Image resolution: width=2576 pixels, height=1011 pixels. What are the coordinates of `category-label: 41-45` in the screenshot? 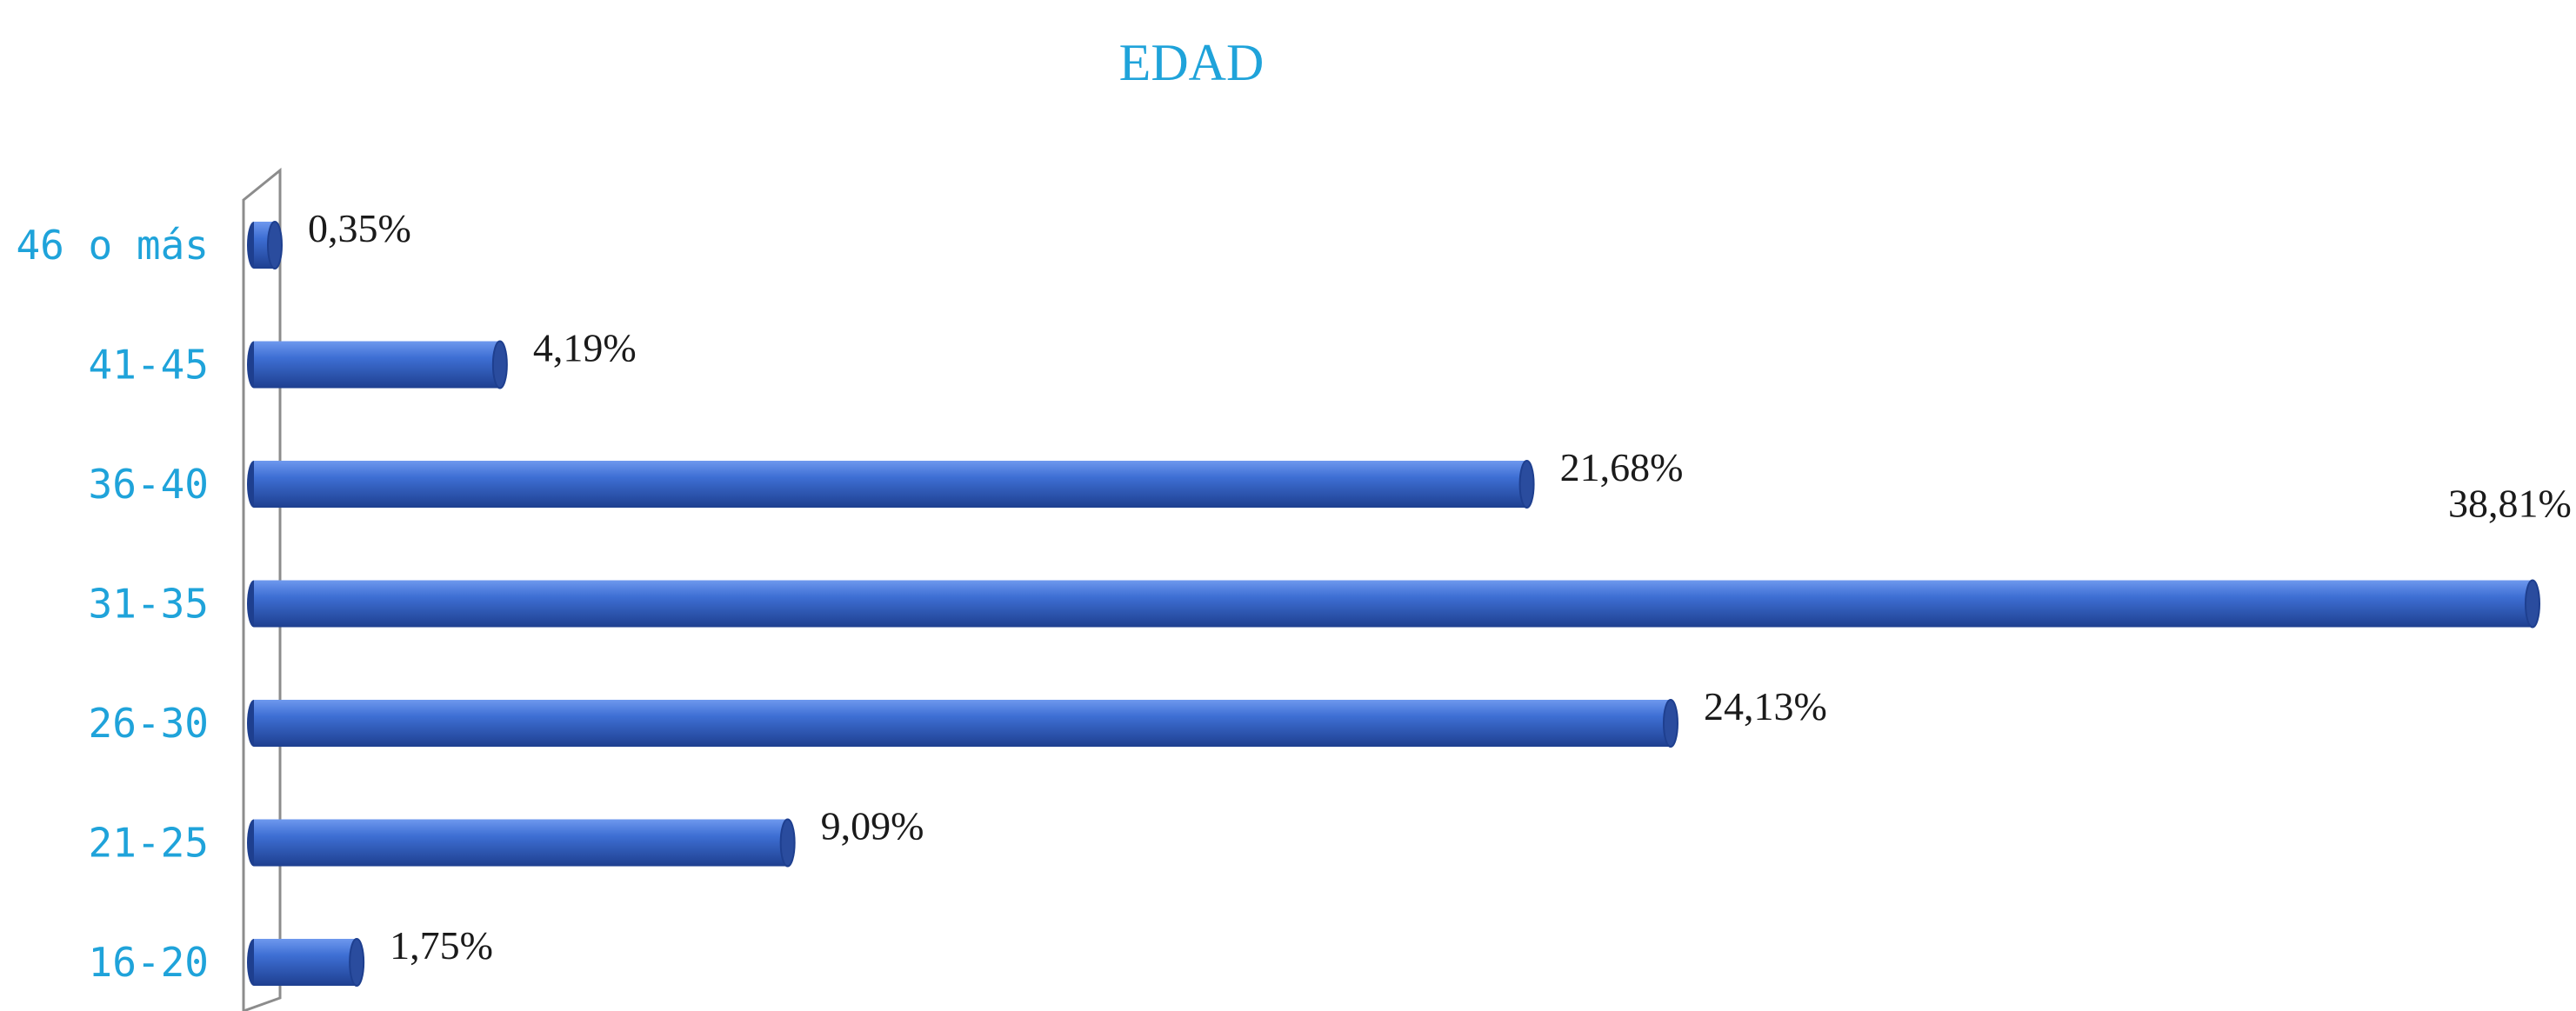 It's located at (149, 365).